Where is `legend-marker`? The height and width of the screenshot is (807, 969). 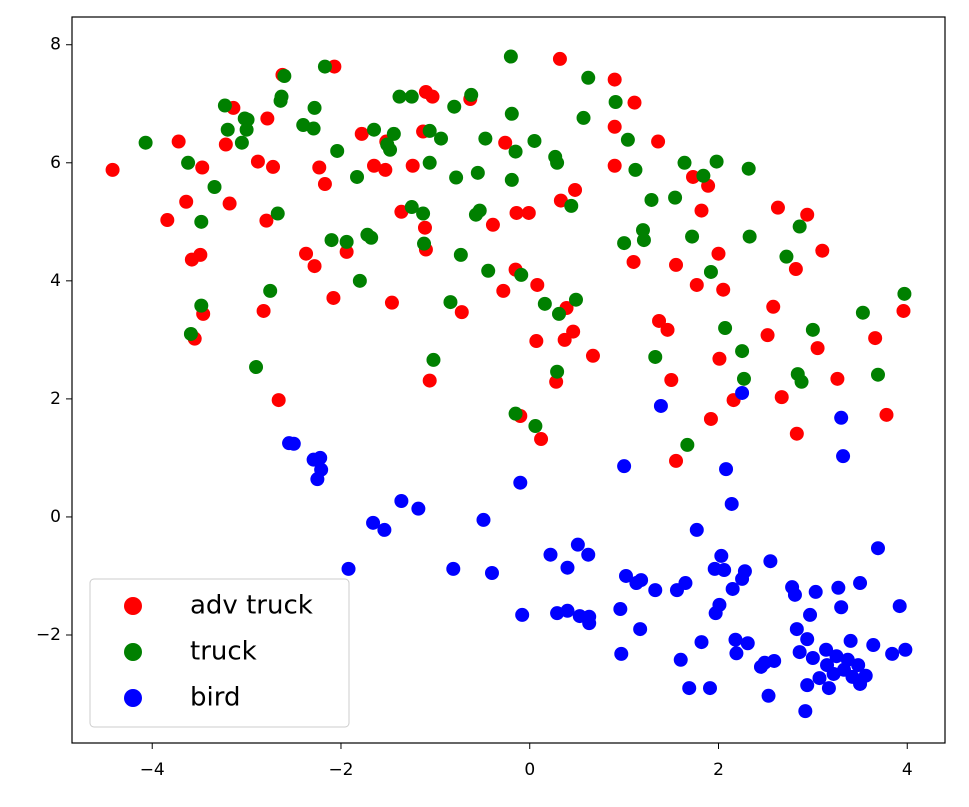 legend-marker is located at coordinates (133, 606).